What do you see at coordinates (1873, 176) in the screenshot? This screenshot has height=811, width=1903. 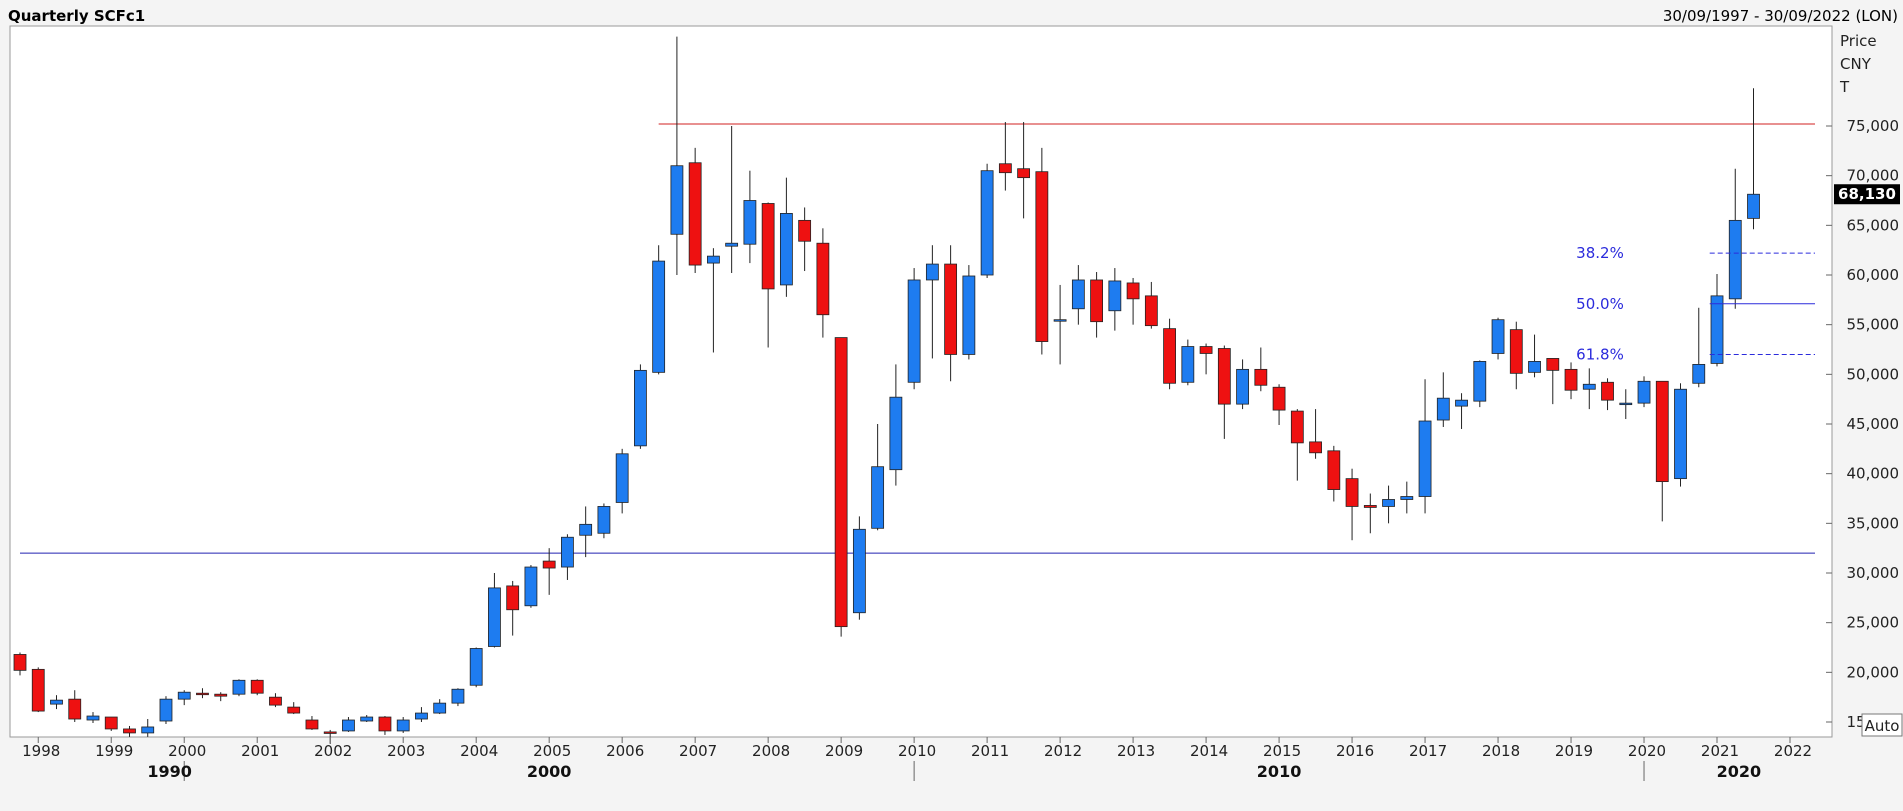 I see `y-tick-label: 70,000` at bounding box center [1873, 176].